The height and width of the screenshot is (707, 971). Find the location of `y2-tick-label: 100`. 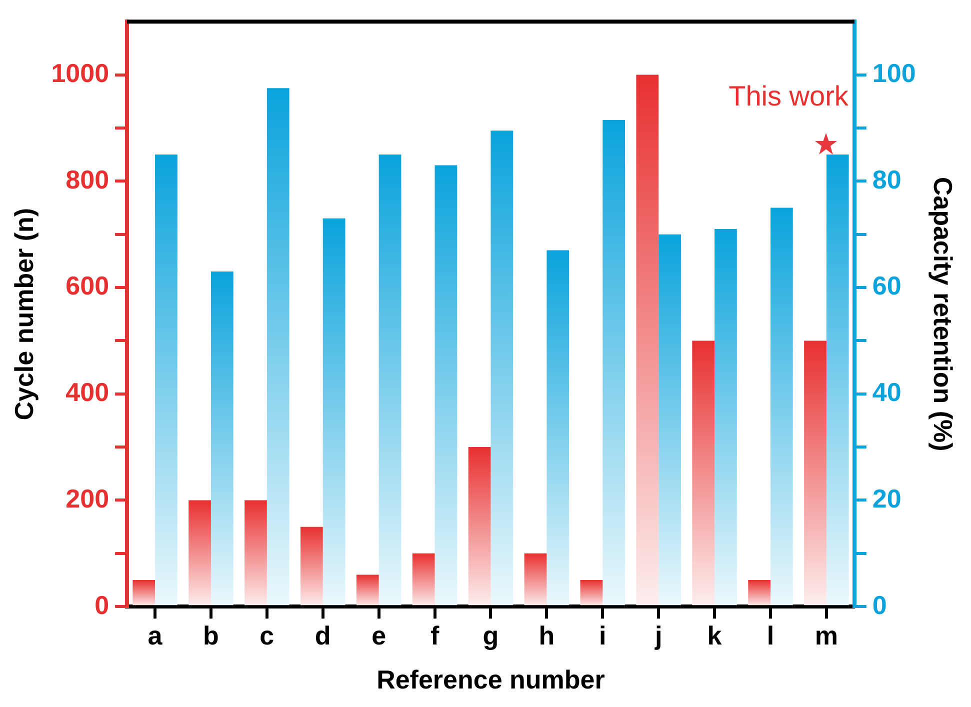

y2-tick-label: 100 is located at coordinates (894, 73).